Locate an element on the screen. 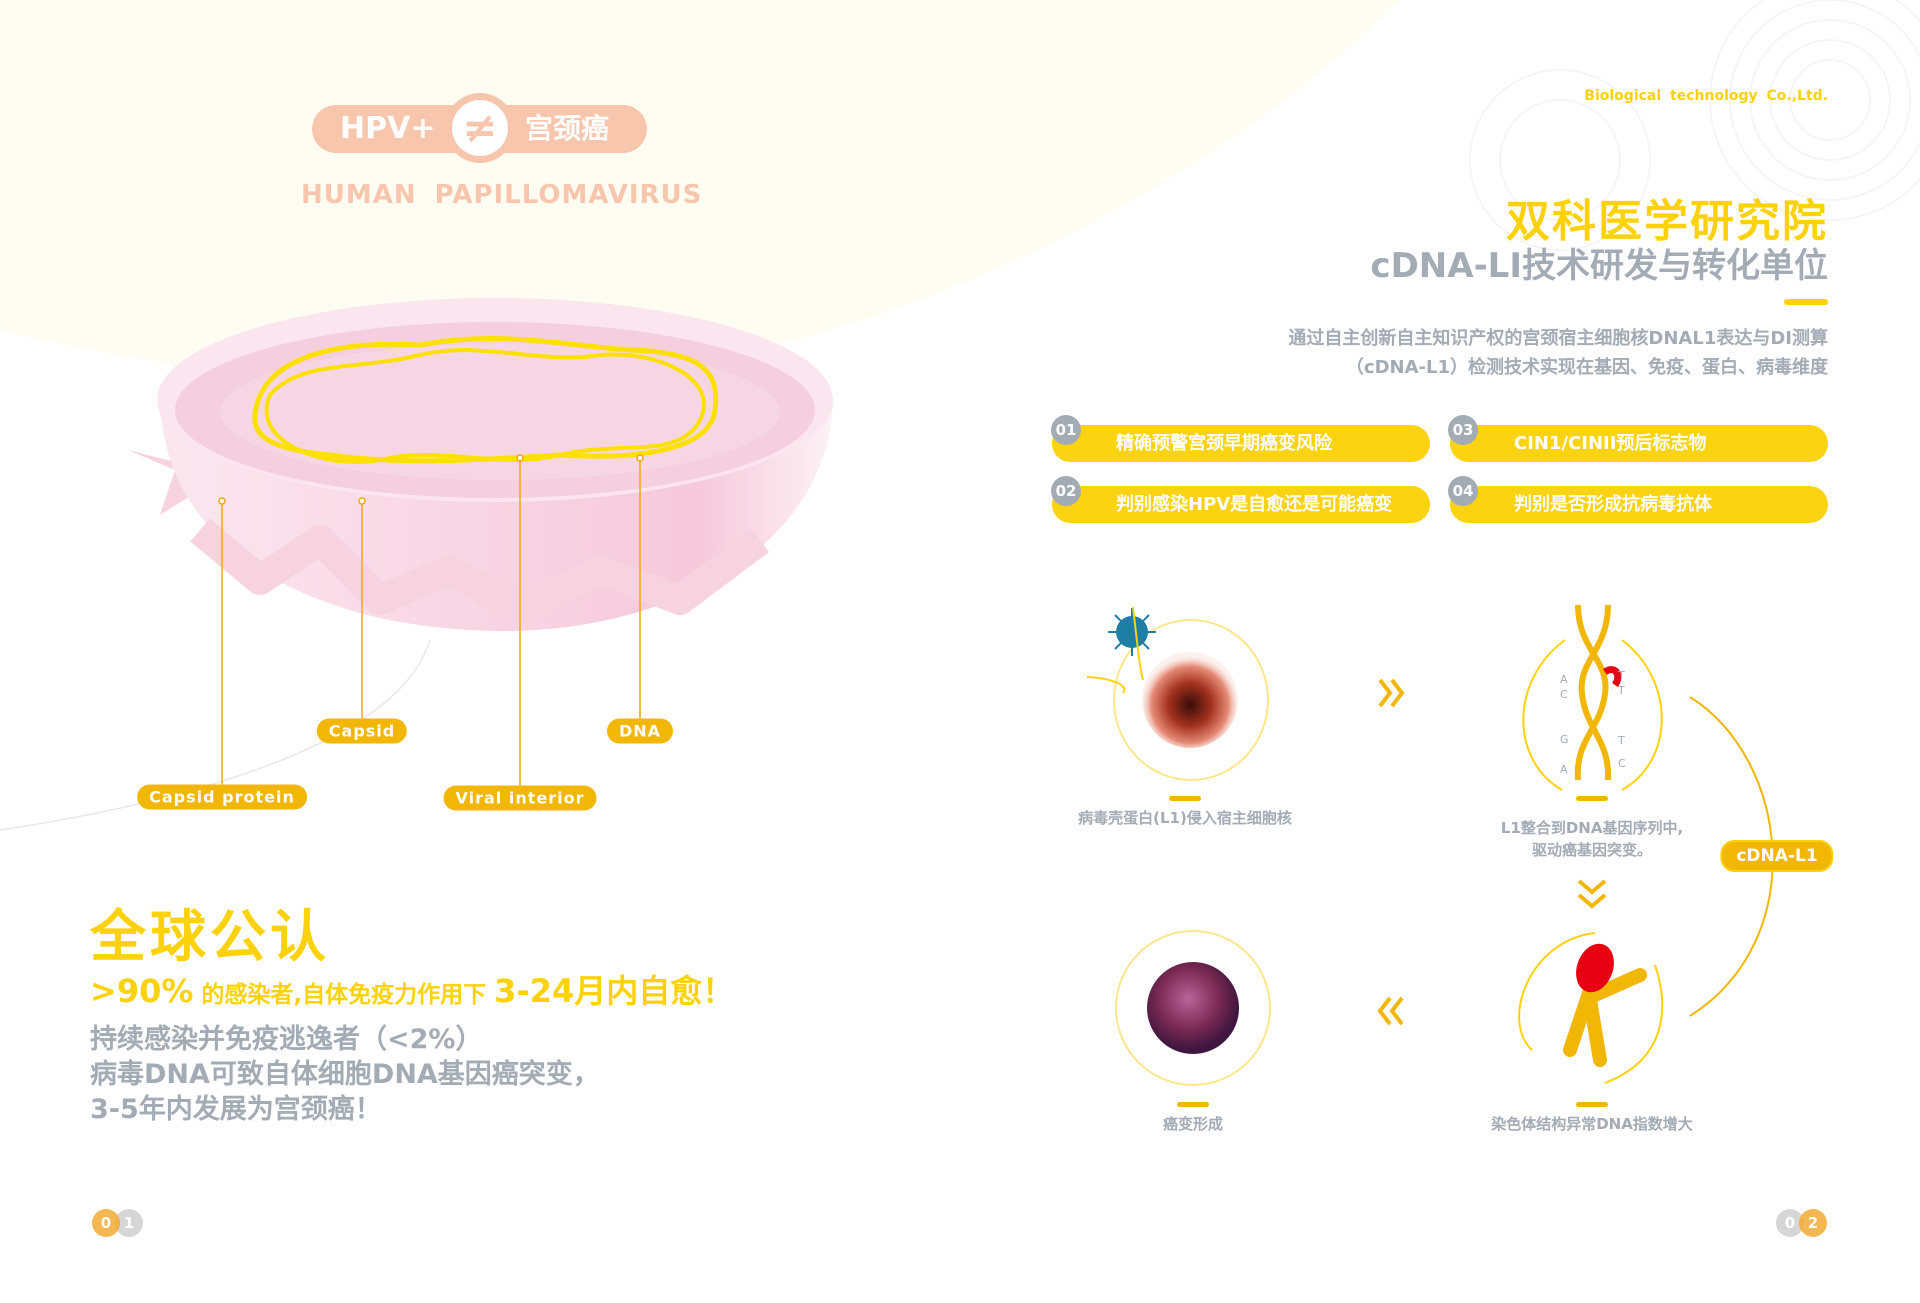 This screenshot has height=1303, width=1920. institute-subtitle: cDNA-LI技术研发与转化单位 is located at coordinates (1599, 266).